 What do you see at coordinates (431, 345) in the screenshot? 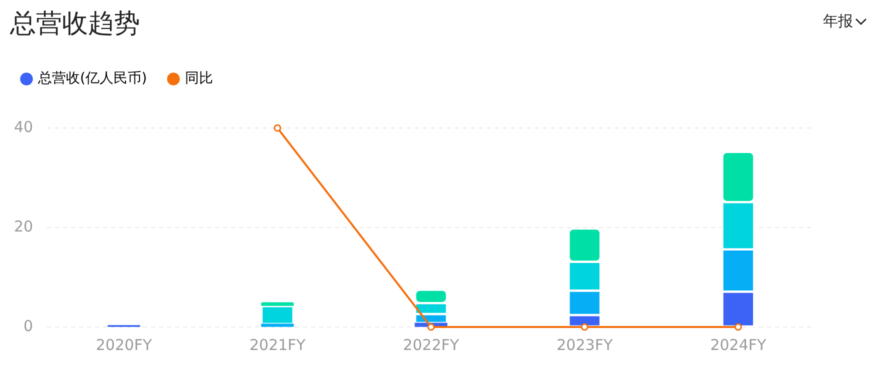
I see `x-tick-label: 2022FY` at bounding box center [431, 345].